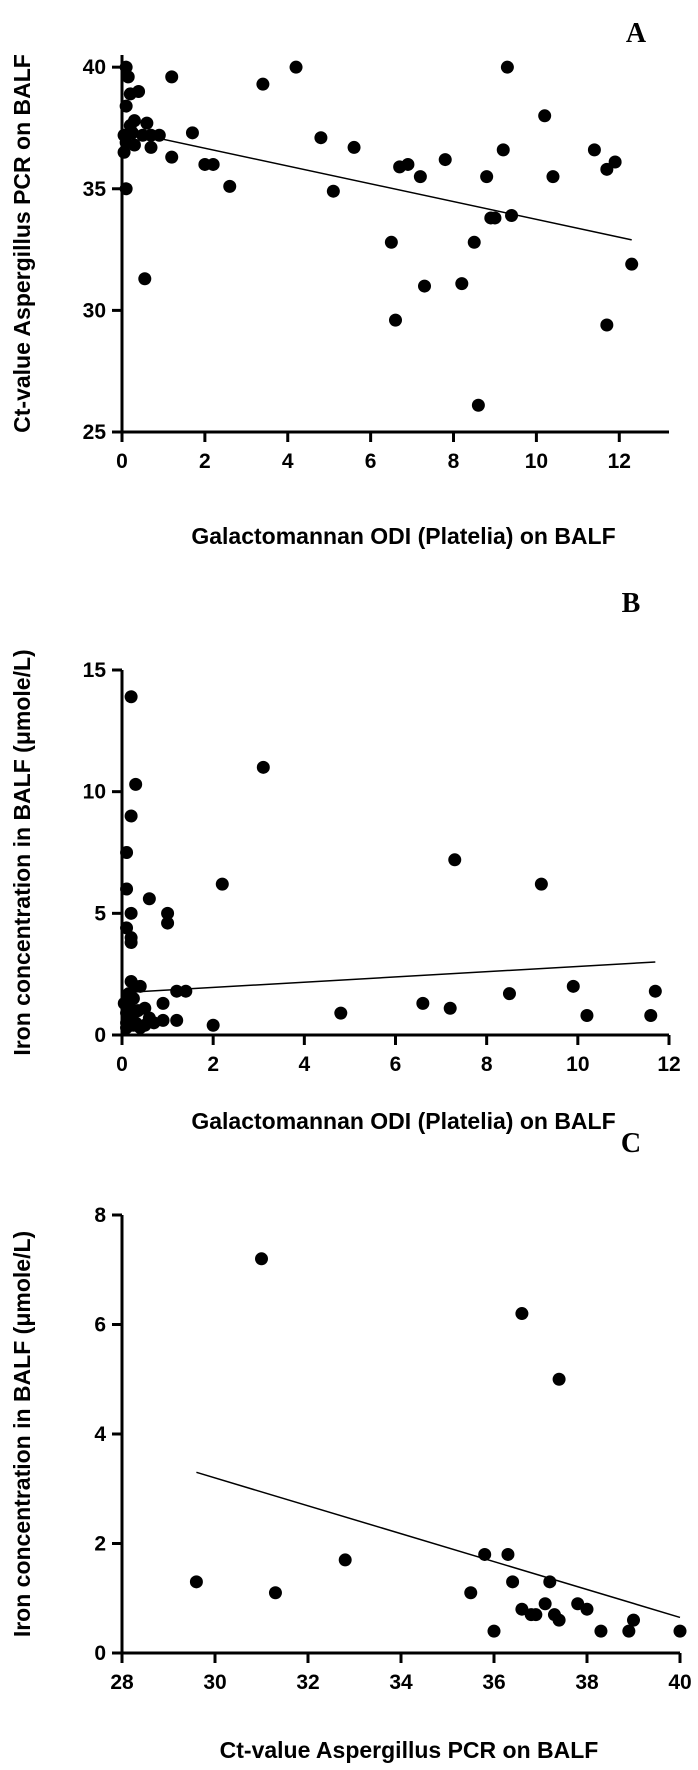  Describe the element at coordinates (214, 1682) in the screenshot. I see `x-tick-label: 30` at that location.